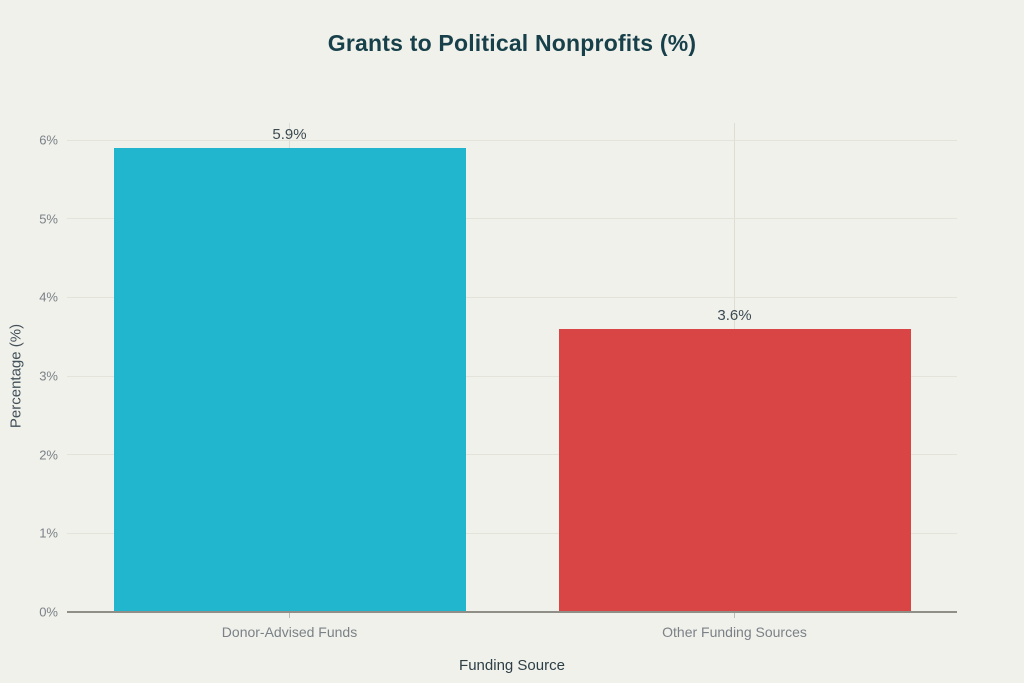 This screenshot has height=683, width=1024. Describe the element at coordinates (734, 315) in the screenshot. I see `bar-value-label: 3.6%` at that location.